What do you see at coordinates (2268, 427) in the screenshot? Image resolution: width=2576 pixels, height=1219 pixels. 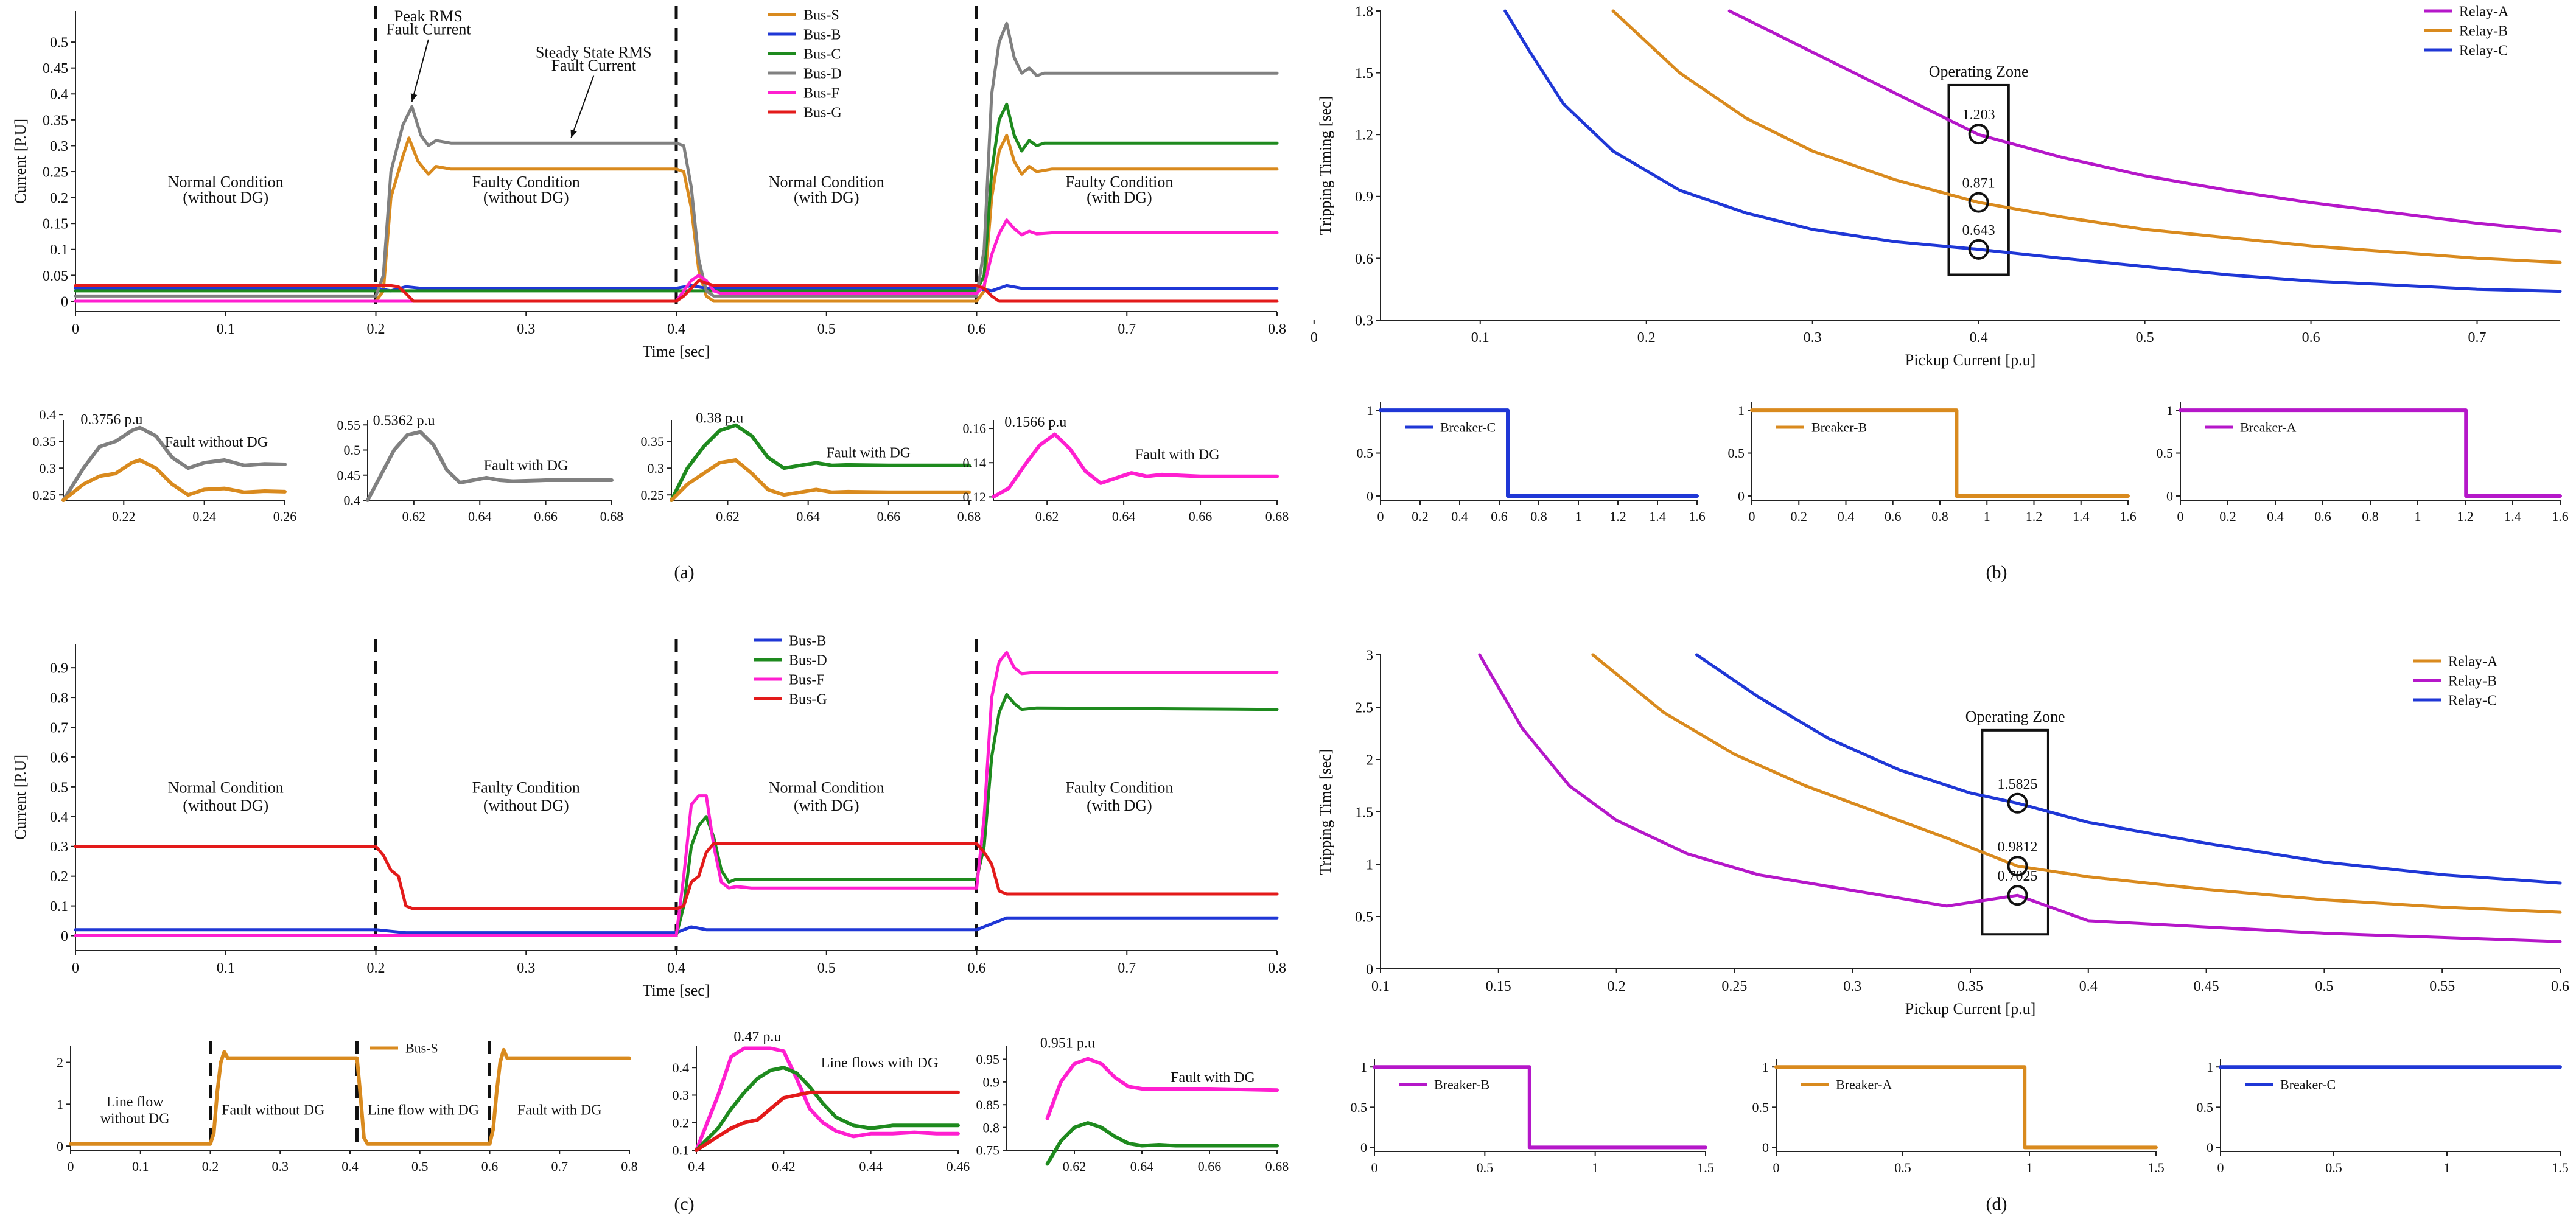 I see `legend-label: Breaker-A` at bounding box center [2268, 427].